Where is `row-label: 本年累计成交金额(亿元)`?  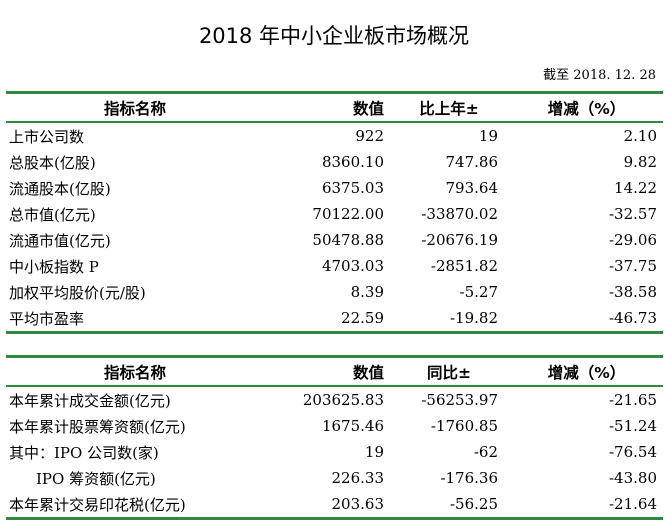 row-label: 本年累计成交金额(亿元) is located at coordinates (90, 400).